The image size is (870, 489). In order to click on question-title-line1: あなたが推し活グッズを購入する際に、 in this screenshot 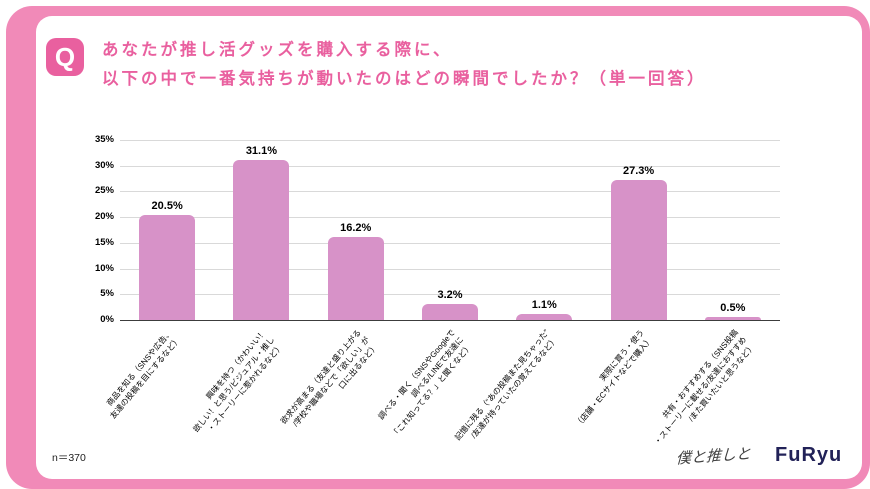, I will do `click(277, 50)`.